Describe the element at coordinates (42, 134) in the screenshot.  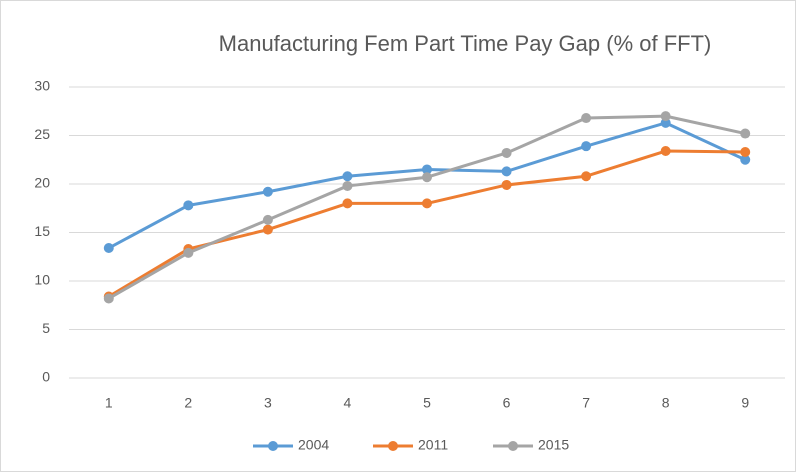
I see `y-tick-label: 25` at that location.